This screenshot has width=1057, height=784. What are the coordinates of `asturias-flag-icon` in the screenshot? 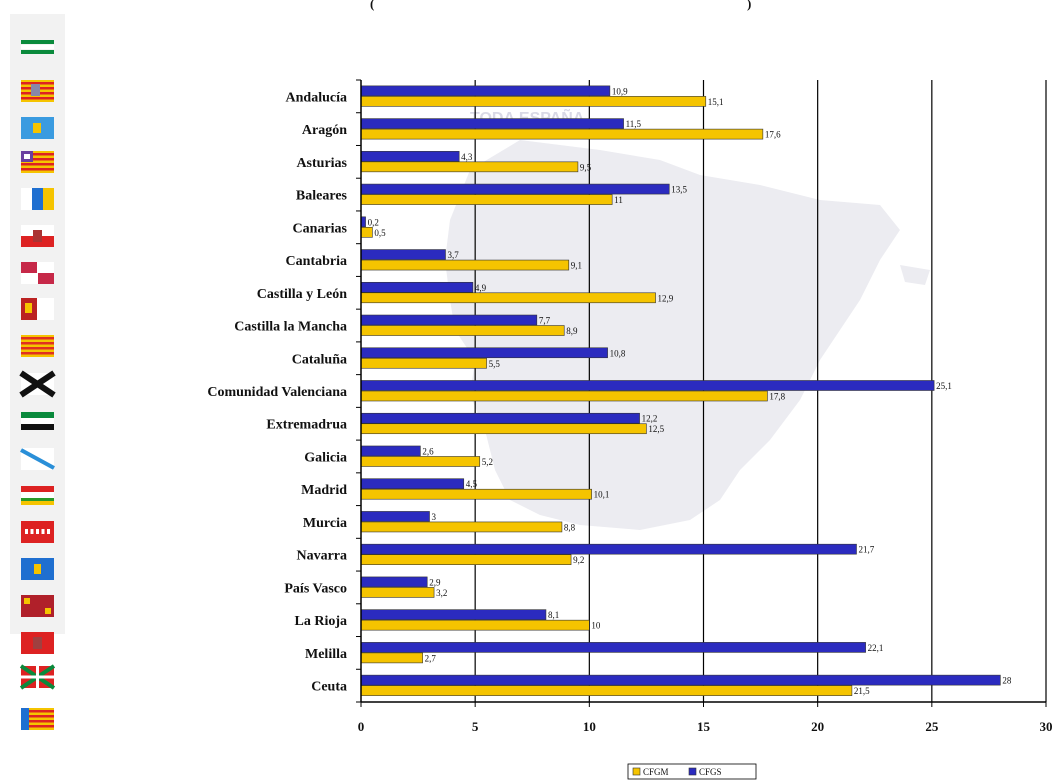 It's located at (37, 128).